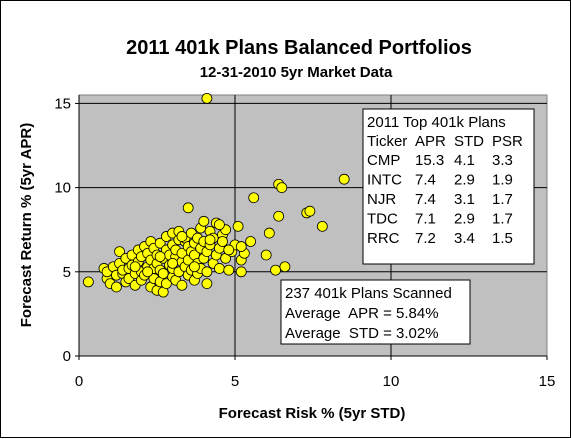 The height and width of the screenshot is (439, 571). Describe the element at coordinates (67, 356) in the screenshot. I see `y-tick-label: 0` at that location.